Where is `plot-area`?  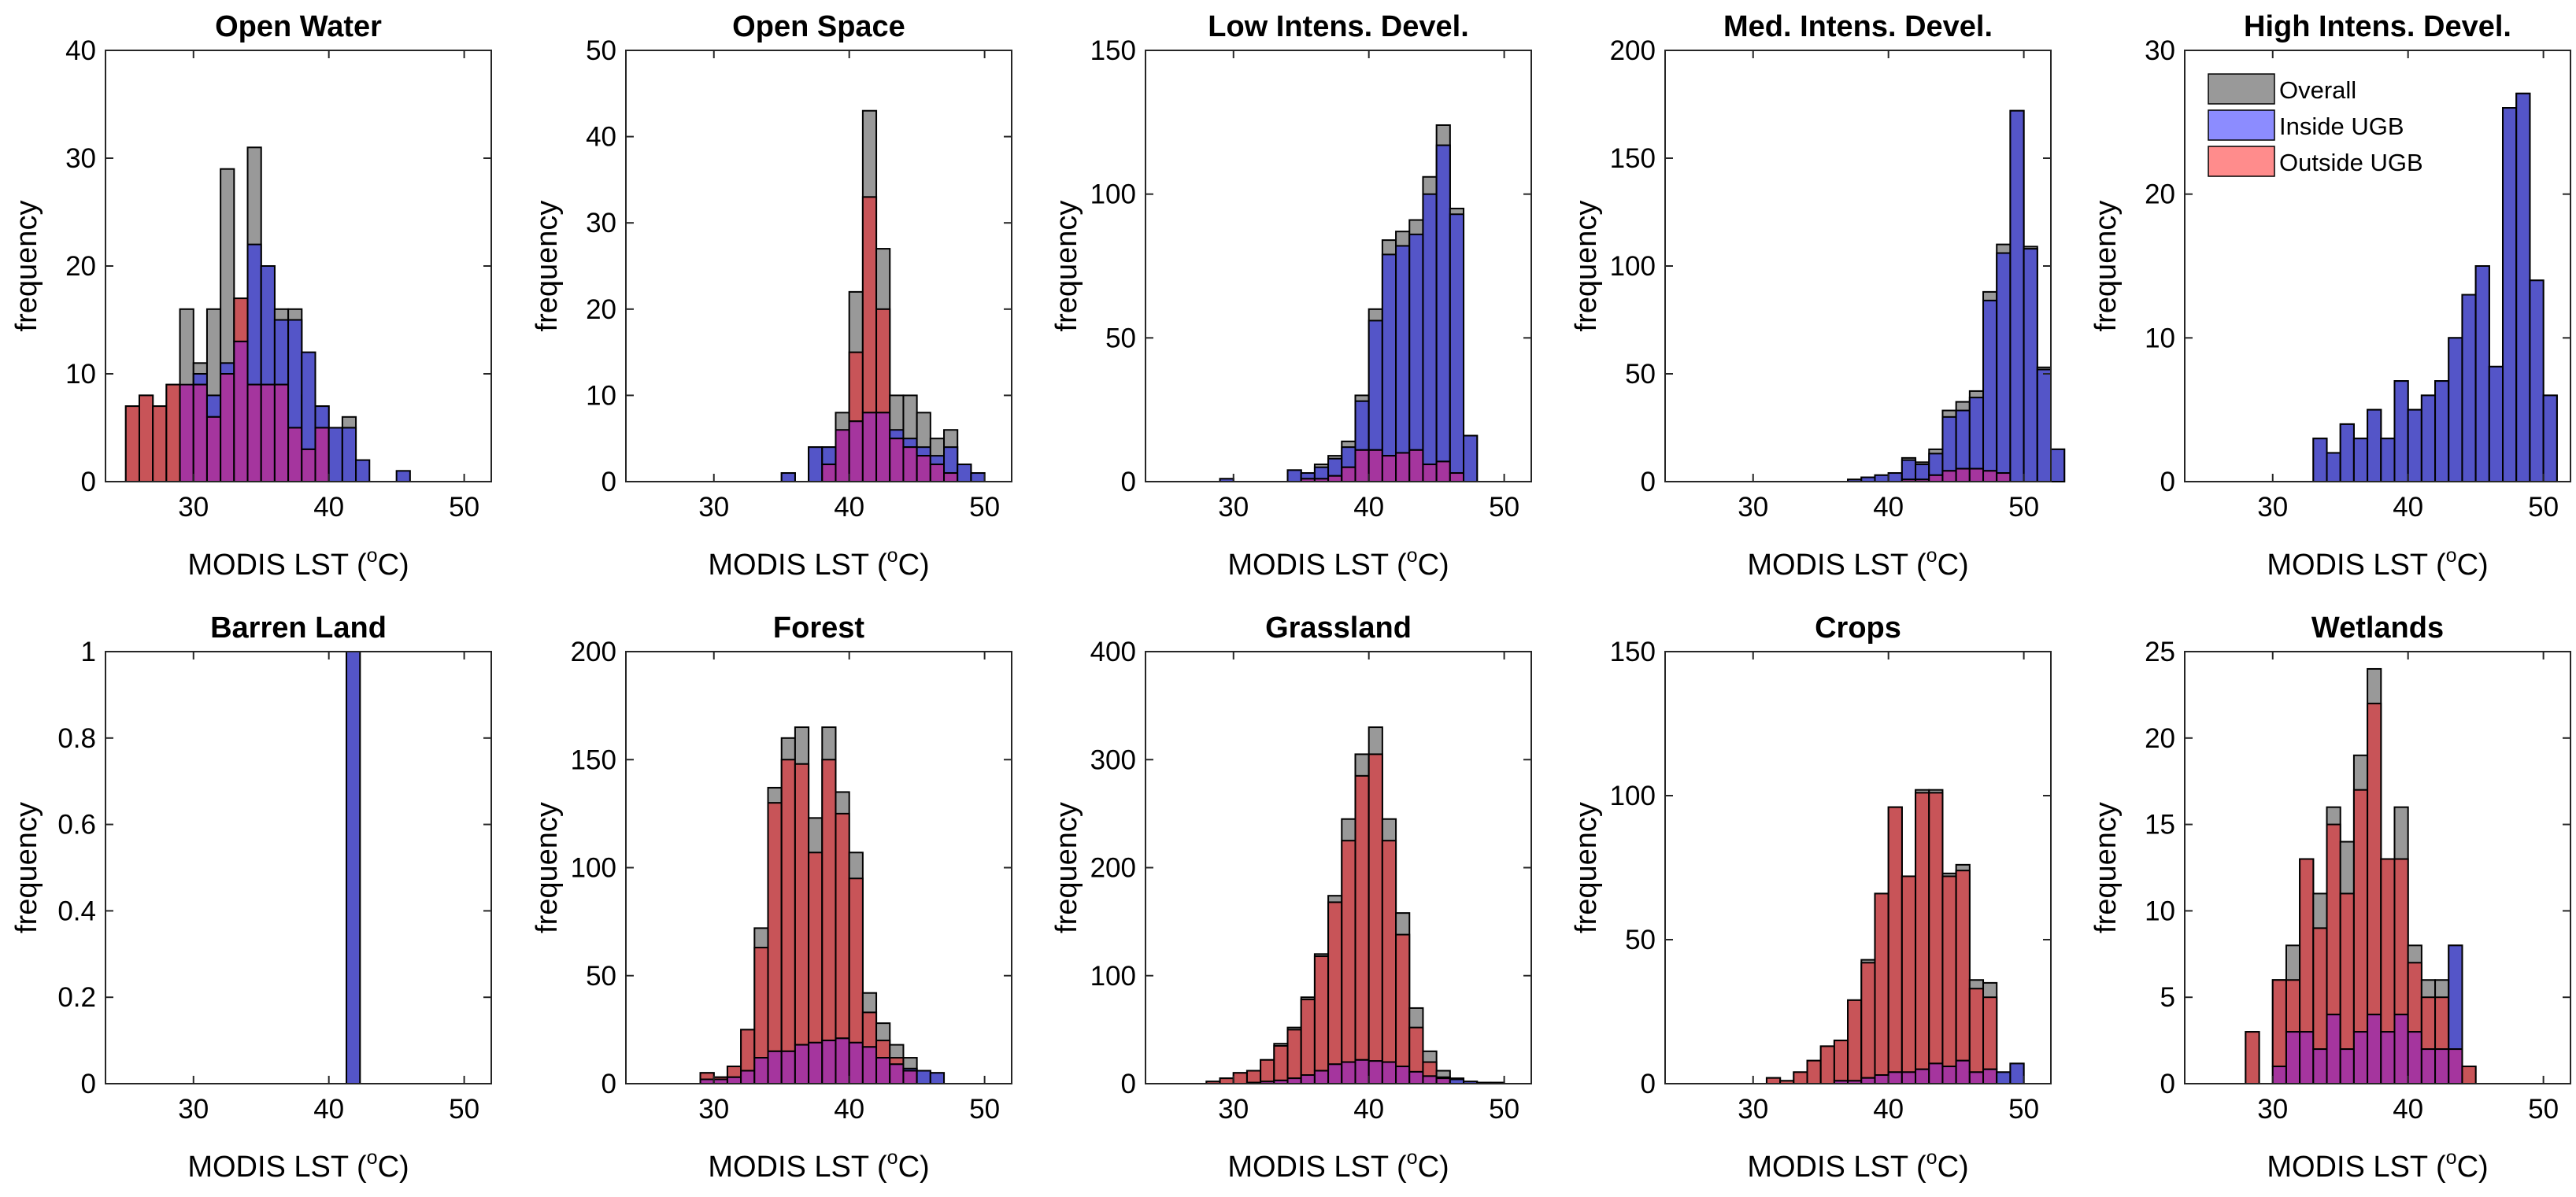 plot-area is located at coordinates (819, 266).